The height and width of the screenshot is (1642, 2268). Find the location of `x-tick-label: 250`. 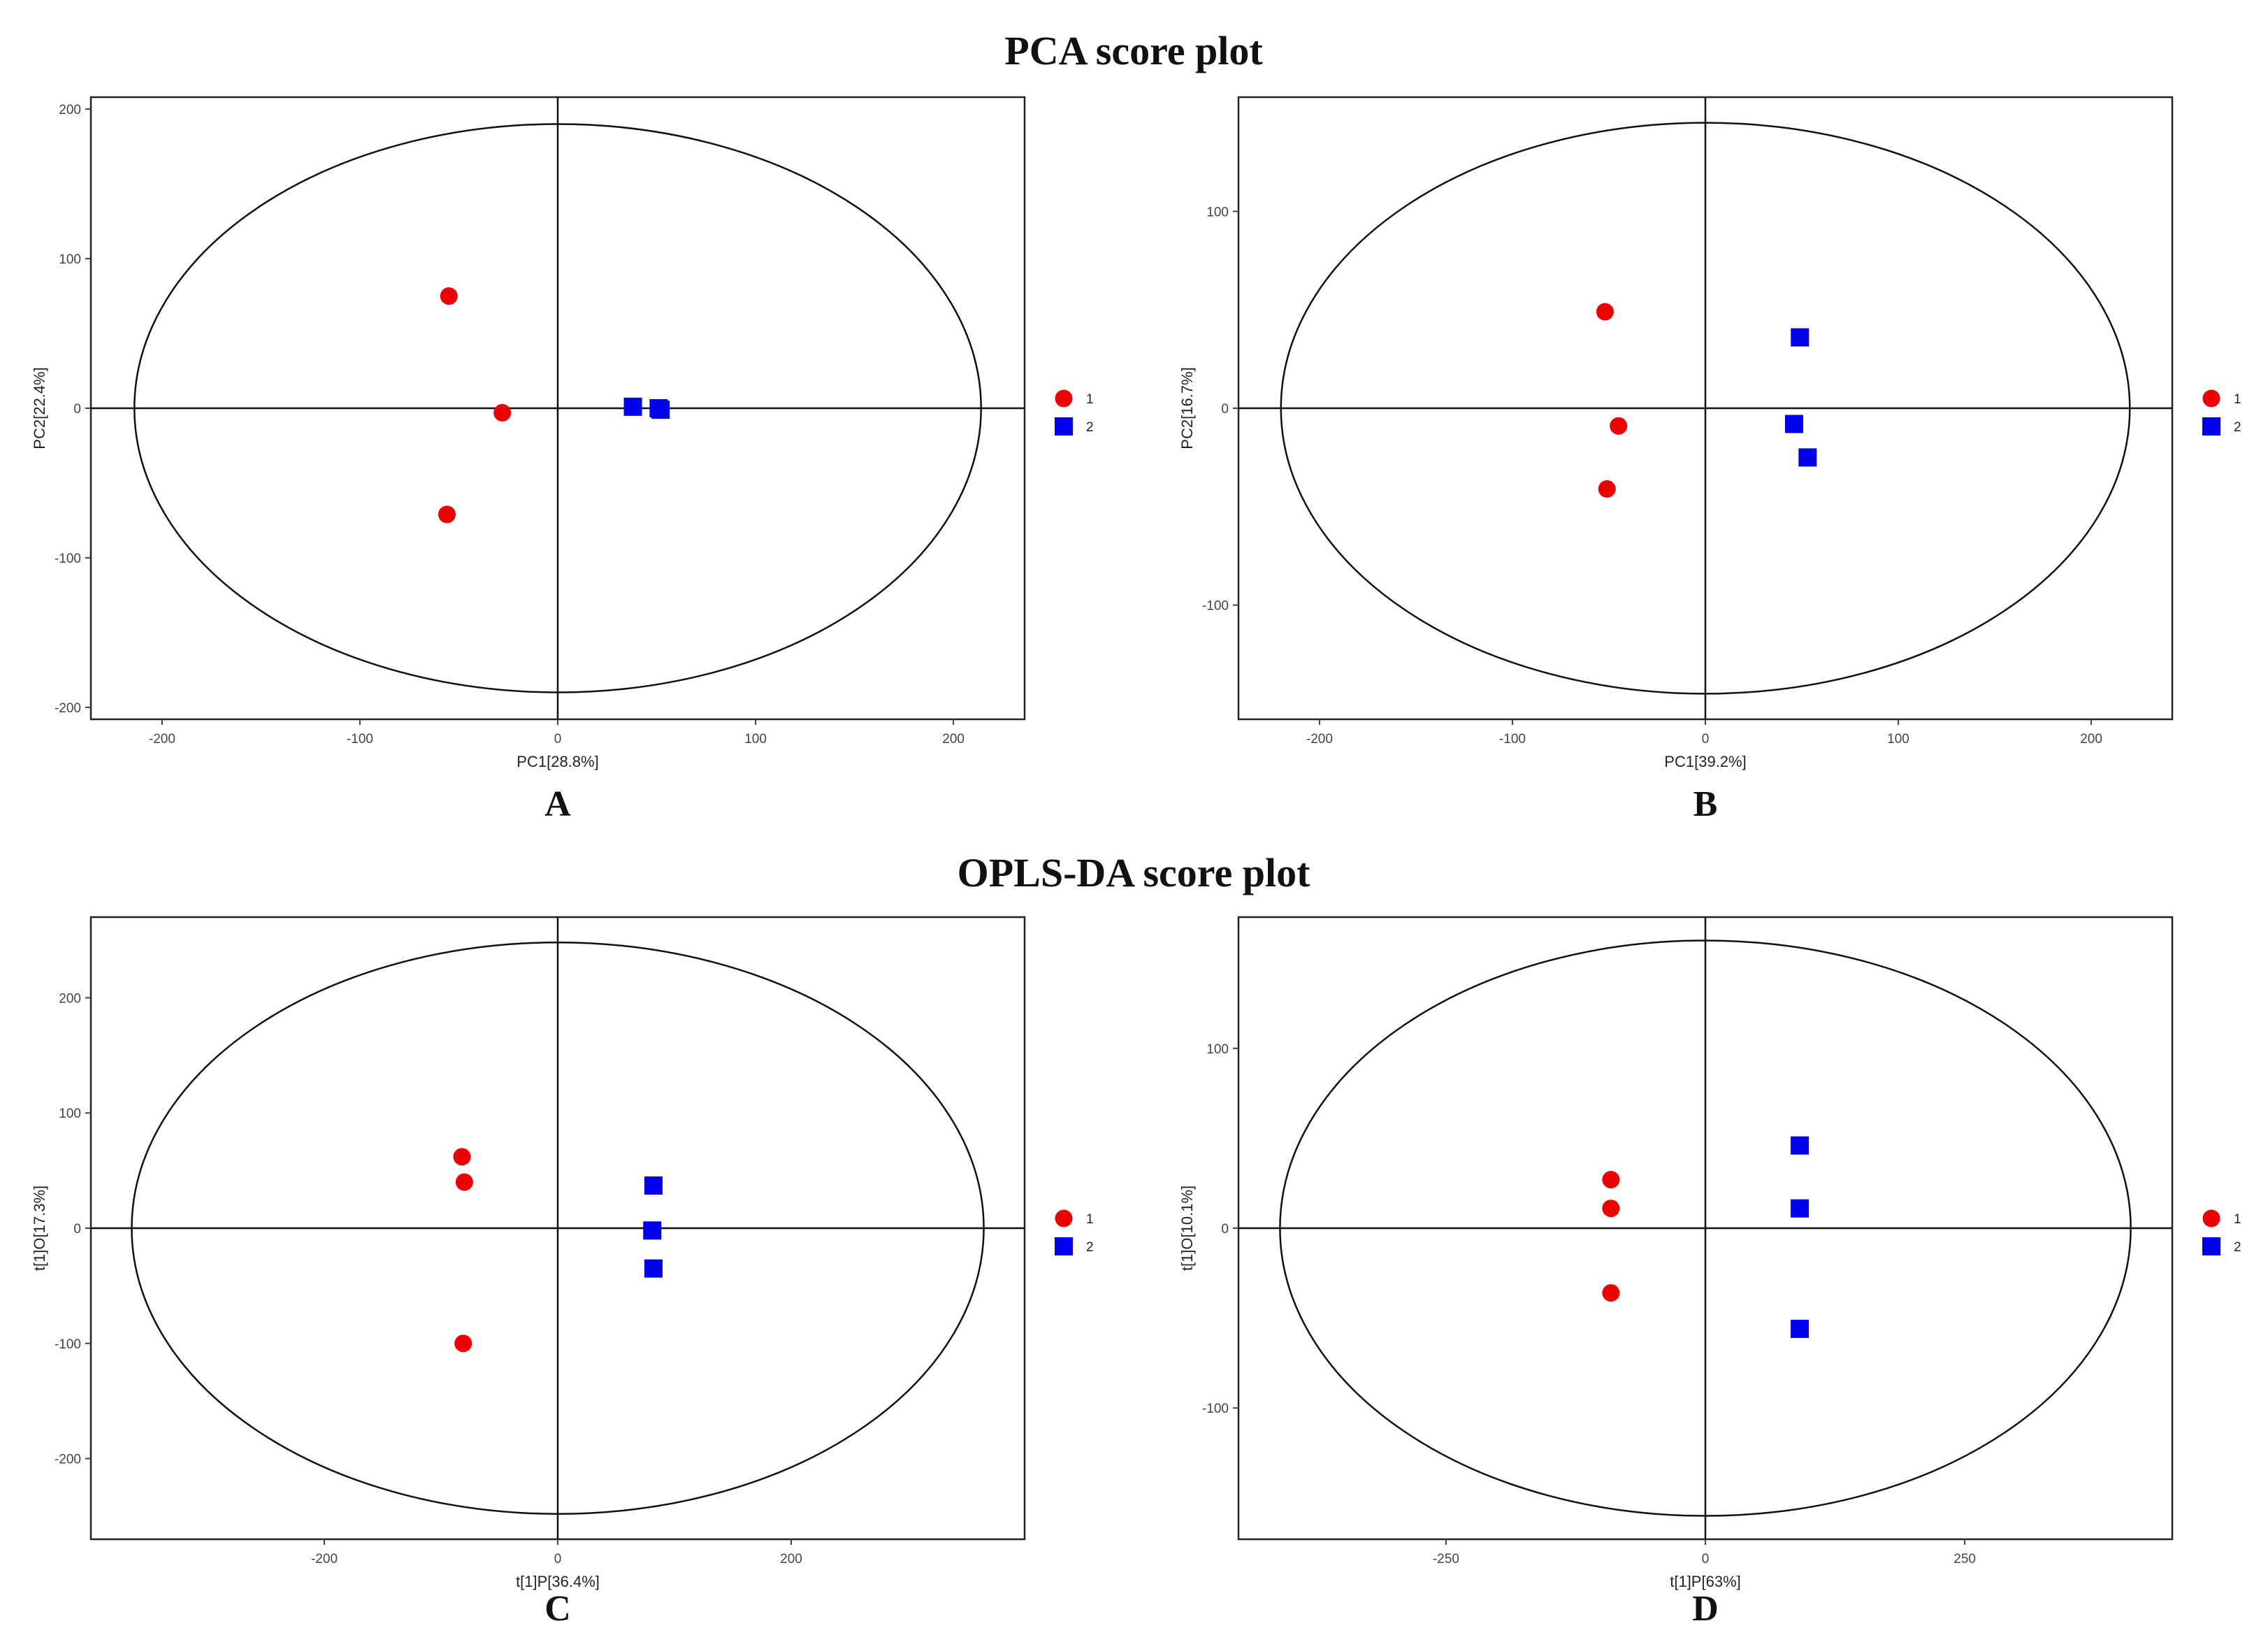

x-tick-label: 250 is located at coordinates (1964, 1560).